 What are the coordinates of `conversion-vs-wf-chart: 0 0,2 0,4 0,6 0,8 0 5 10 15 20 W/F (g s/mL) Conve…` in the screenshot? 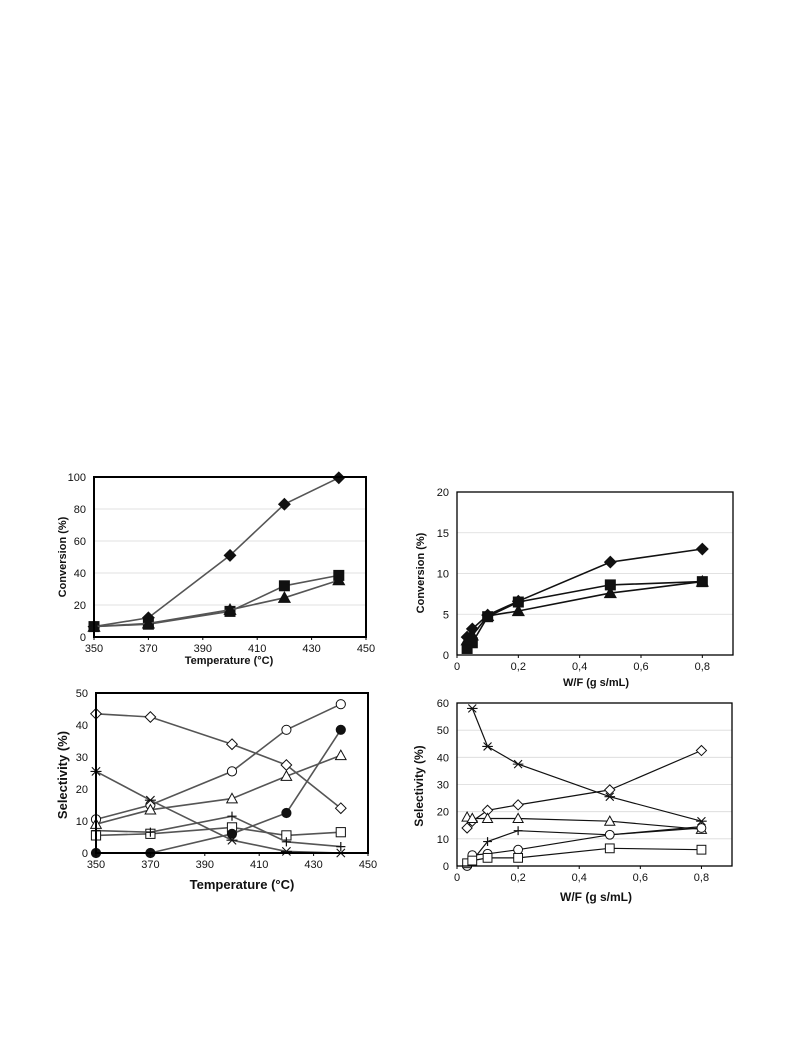 It's located at (574, 588).